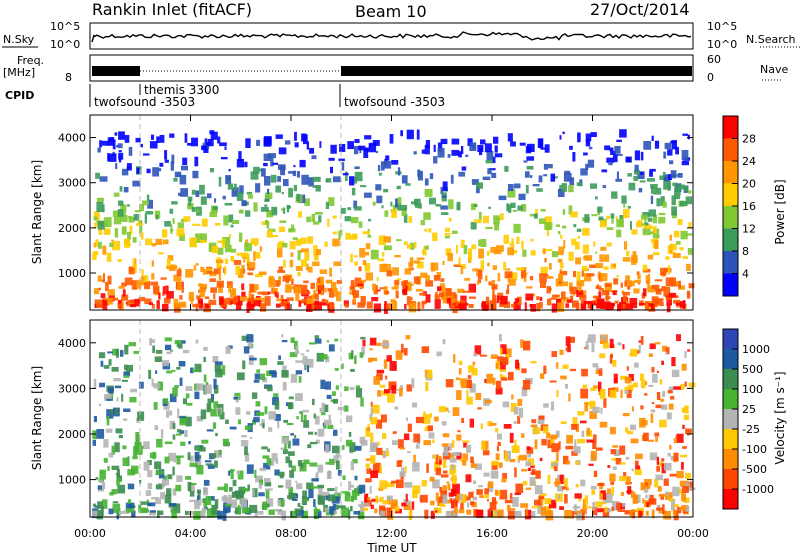 The height and width of the screenshot is (554, 800). I want to click on noise-right-tick-top: 10^5, so click(722, 26).